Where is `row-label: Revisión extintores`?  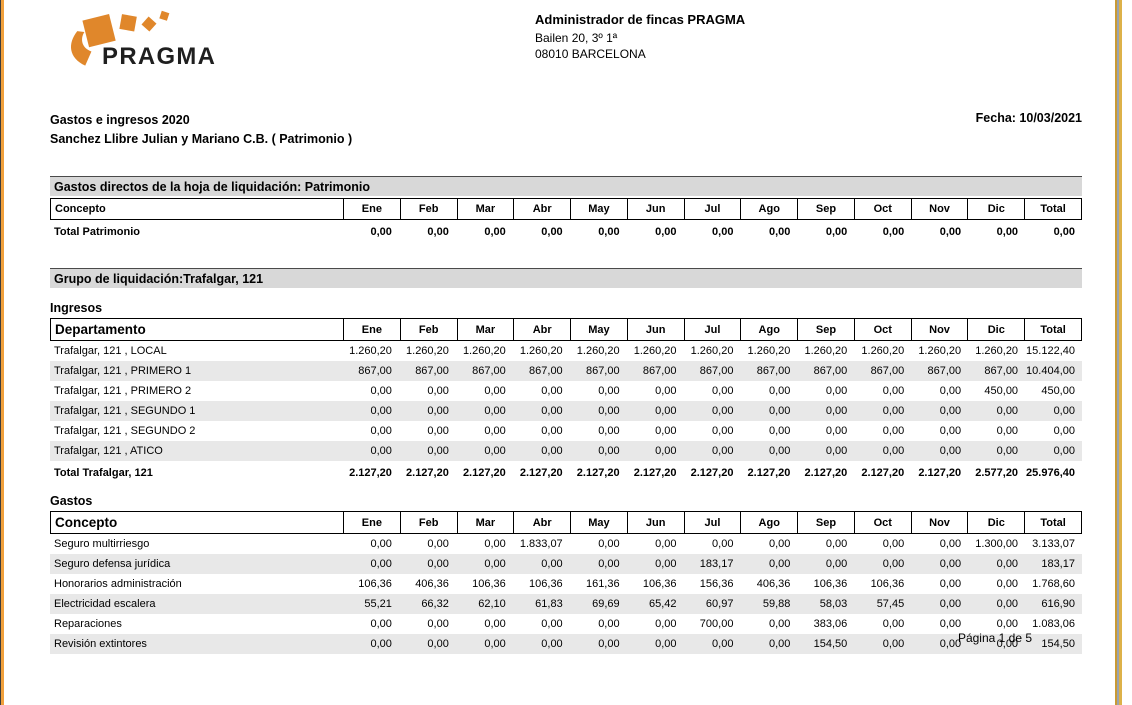
row-label: Revisión extintores is located at coordinates (100, 644).